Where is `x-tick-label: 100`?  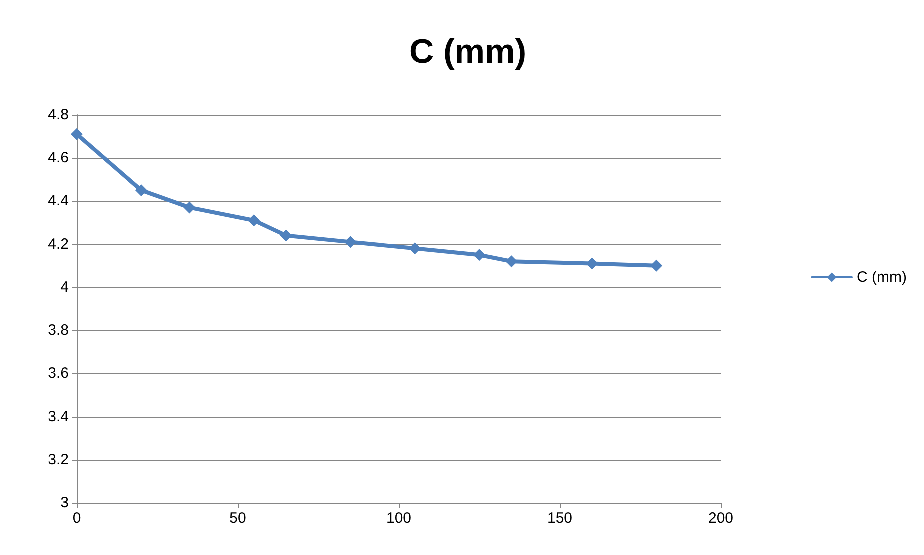
x-tick-label: 100 is located at coordinates (399, 518).